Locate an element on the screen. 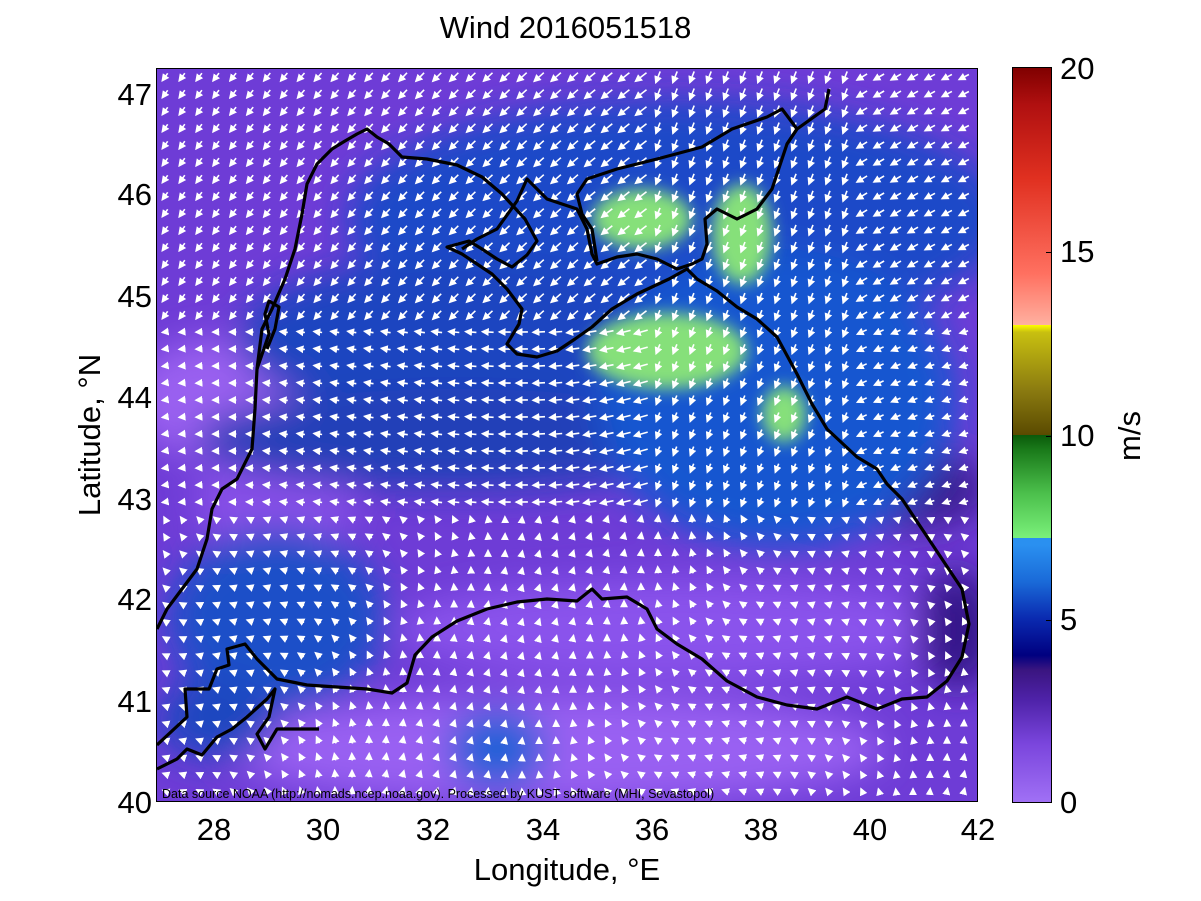 This screenshot has height=901, width=1201. colorbar-tick: 5 is located at coordinates (1069, 619).